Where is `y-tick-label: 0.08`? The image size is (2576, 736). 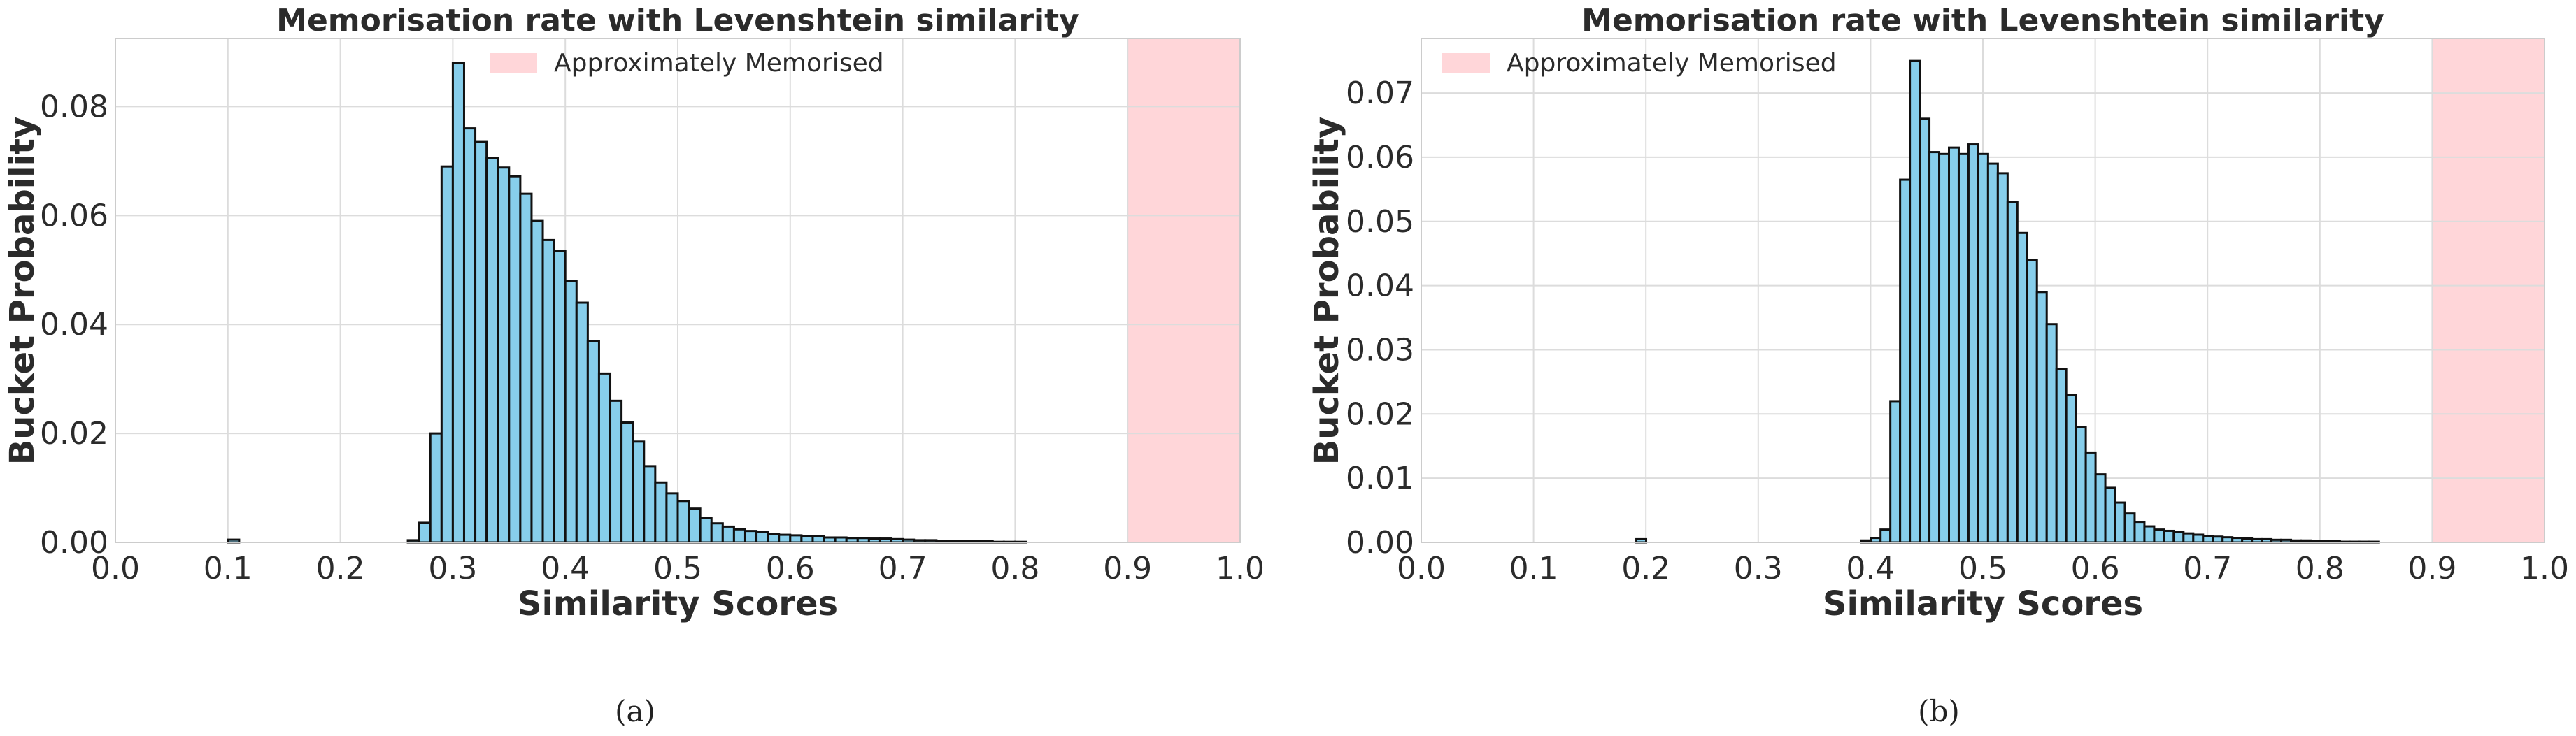
y-tick-label: 0.08 is located at coordinates (74, 106).